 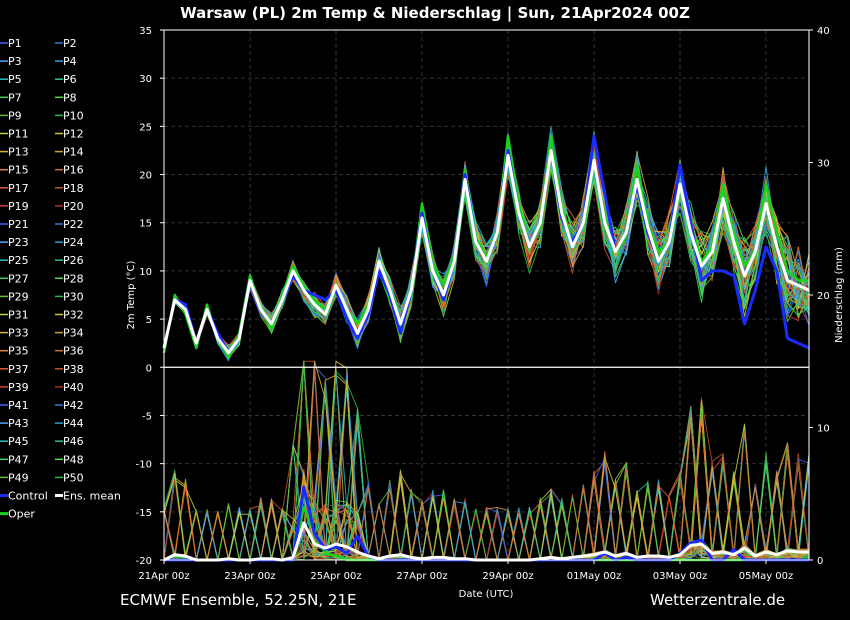 I want to click on legend-label-p13: P13, so click(x=18, y=152).